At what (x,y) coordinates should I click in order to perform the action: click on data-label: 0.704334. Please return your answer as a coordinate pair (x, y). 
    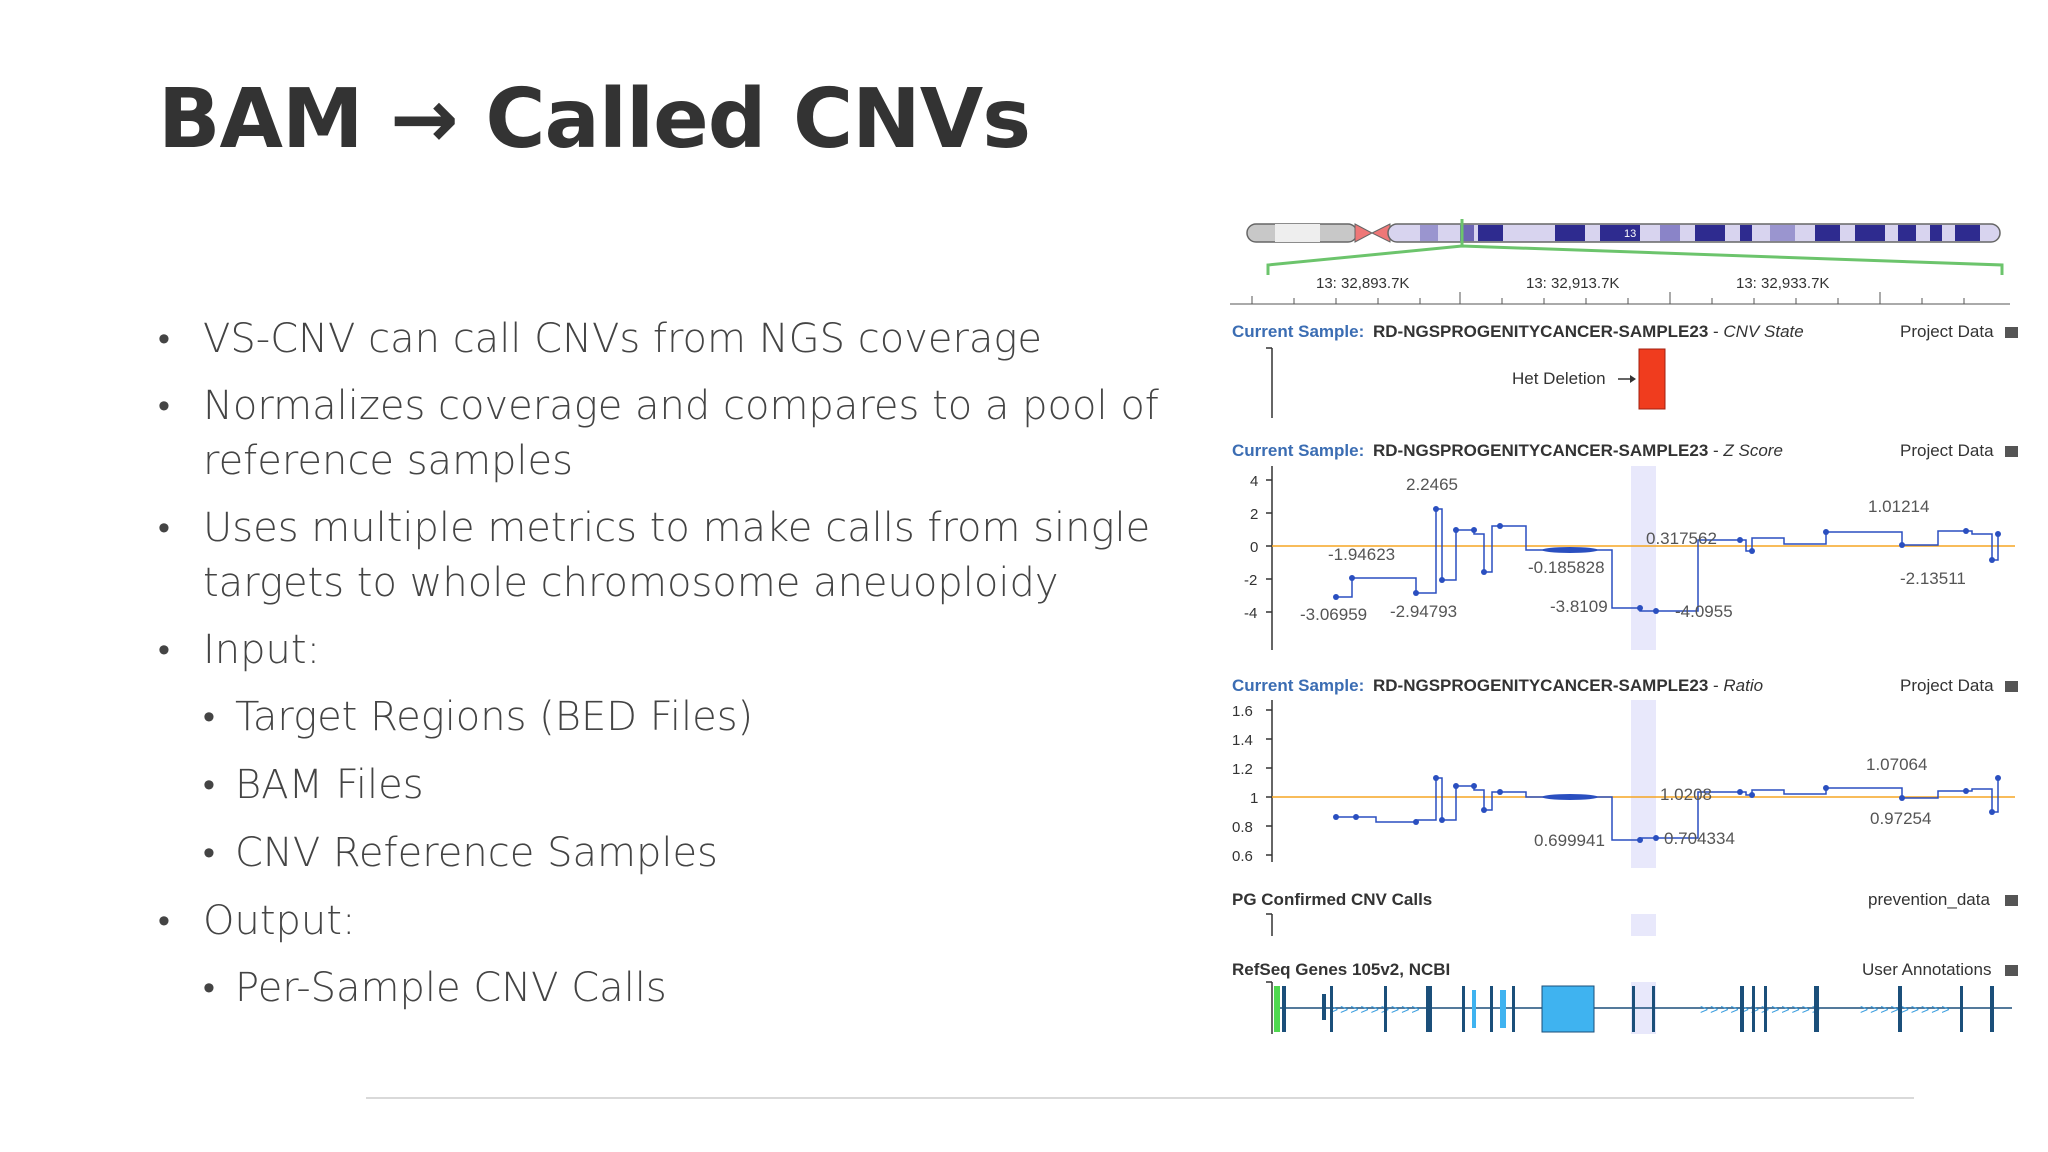
    Looking at the image, I should click on (1699, 838).